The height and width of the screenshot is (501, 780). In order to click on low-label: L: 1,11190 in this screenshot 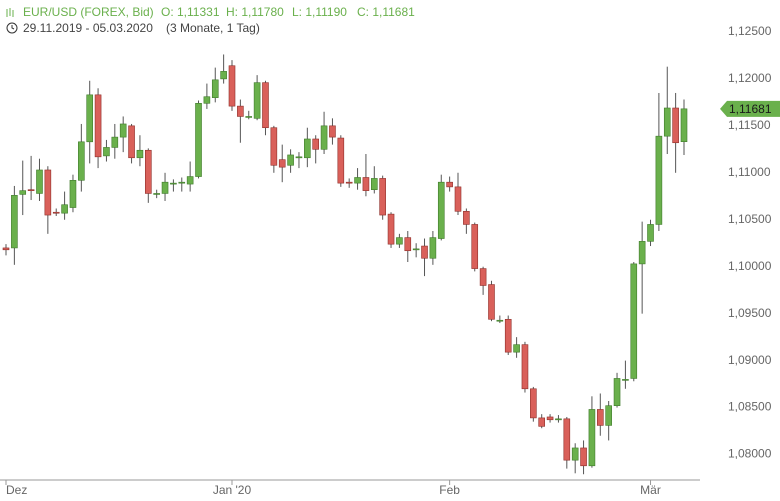, I will do `click(319, 12)`.